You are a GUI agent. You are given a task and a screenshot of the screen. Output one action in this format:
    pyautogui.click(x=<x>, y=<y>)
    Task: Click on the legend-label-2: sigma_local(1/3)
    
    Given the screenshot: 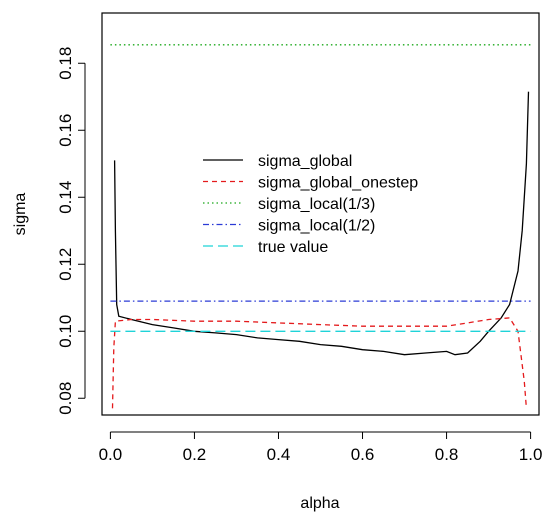 What is the action you would take?
    pyautogui.click(x=316, y=204)
    